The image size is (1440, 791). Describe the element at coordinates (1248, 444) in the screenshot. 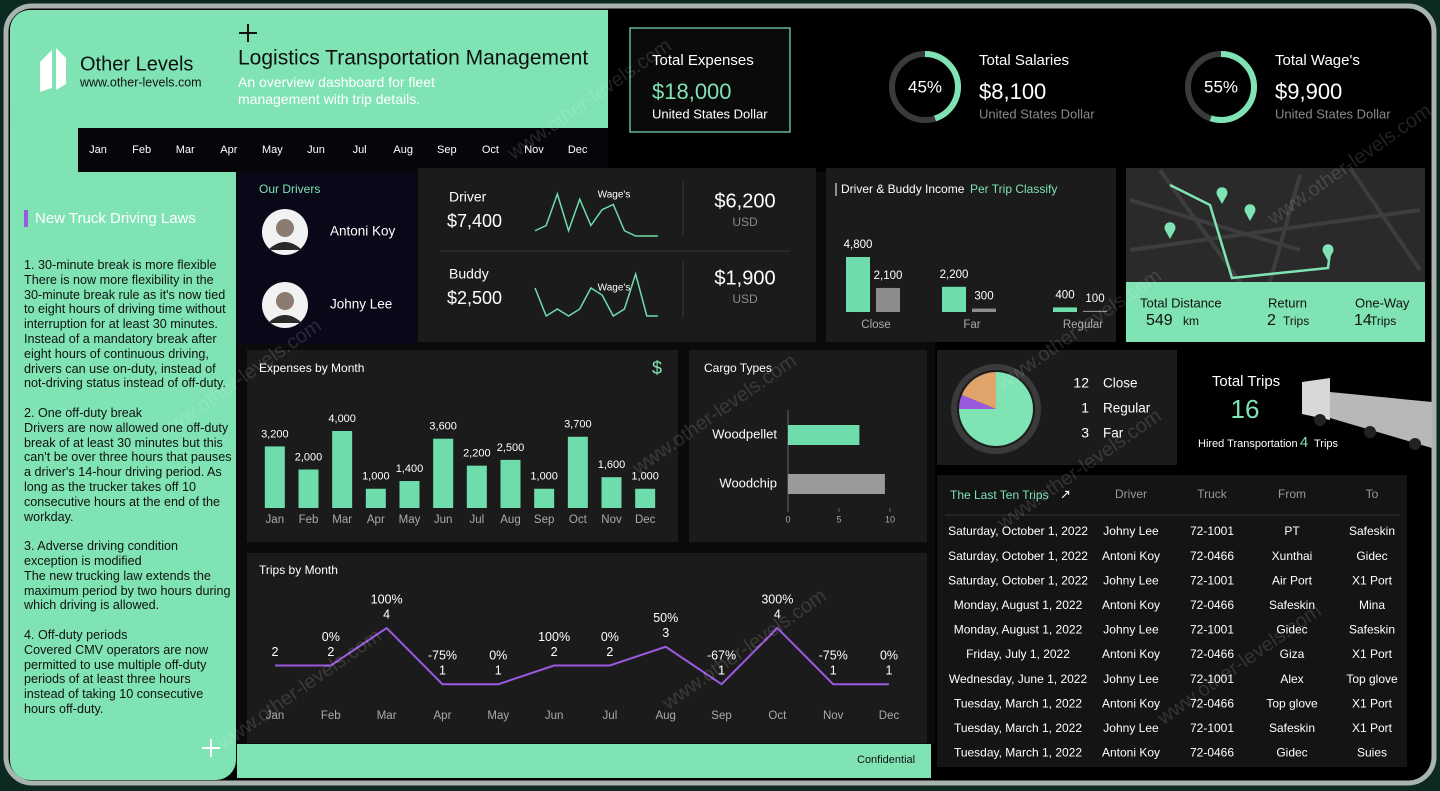

I see `hired-label: Hired Transportation` at that location.